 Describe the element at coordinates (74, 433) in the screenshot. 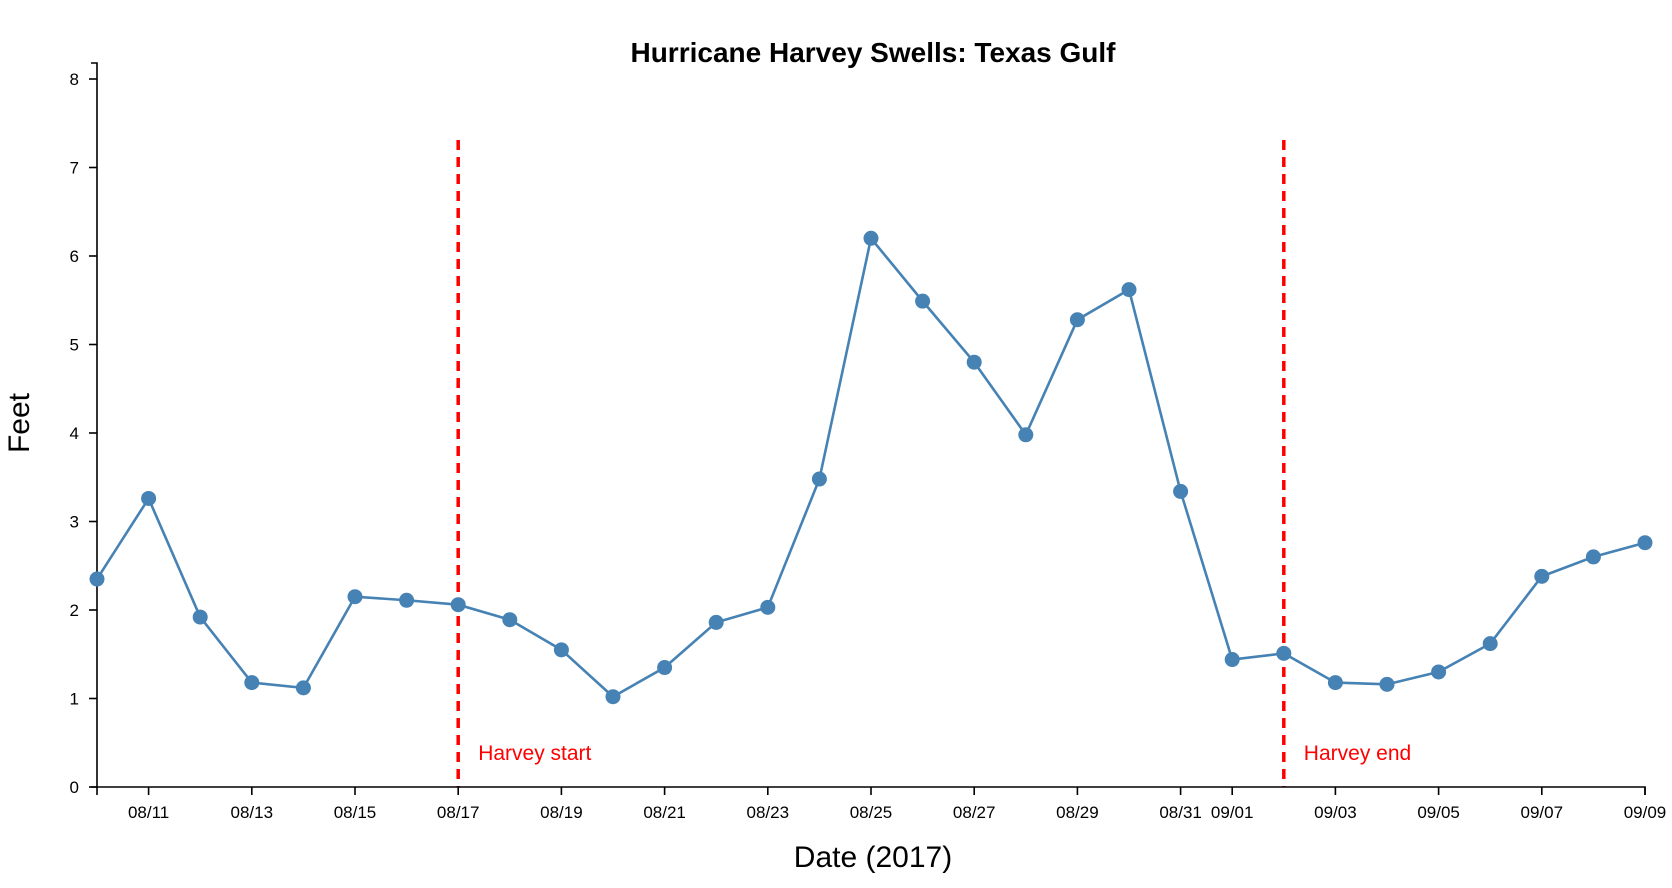

I see `y-tick-label: 4` at that location.